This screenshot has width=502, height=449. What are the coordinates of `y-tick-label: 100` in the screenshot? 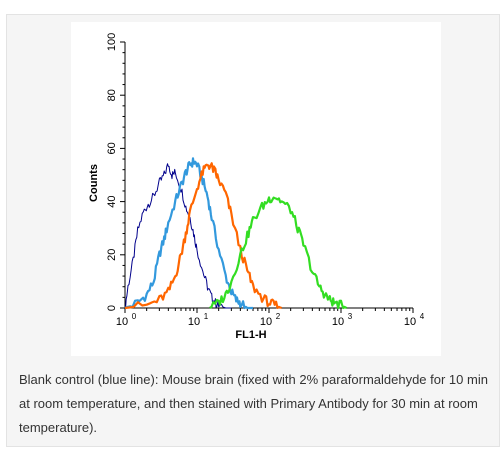 It's located at (112, 42).